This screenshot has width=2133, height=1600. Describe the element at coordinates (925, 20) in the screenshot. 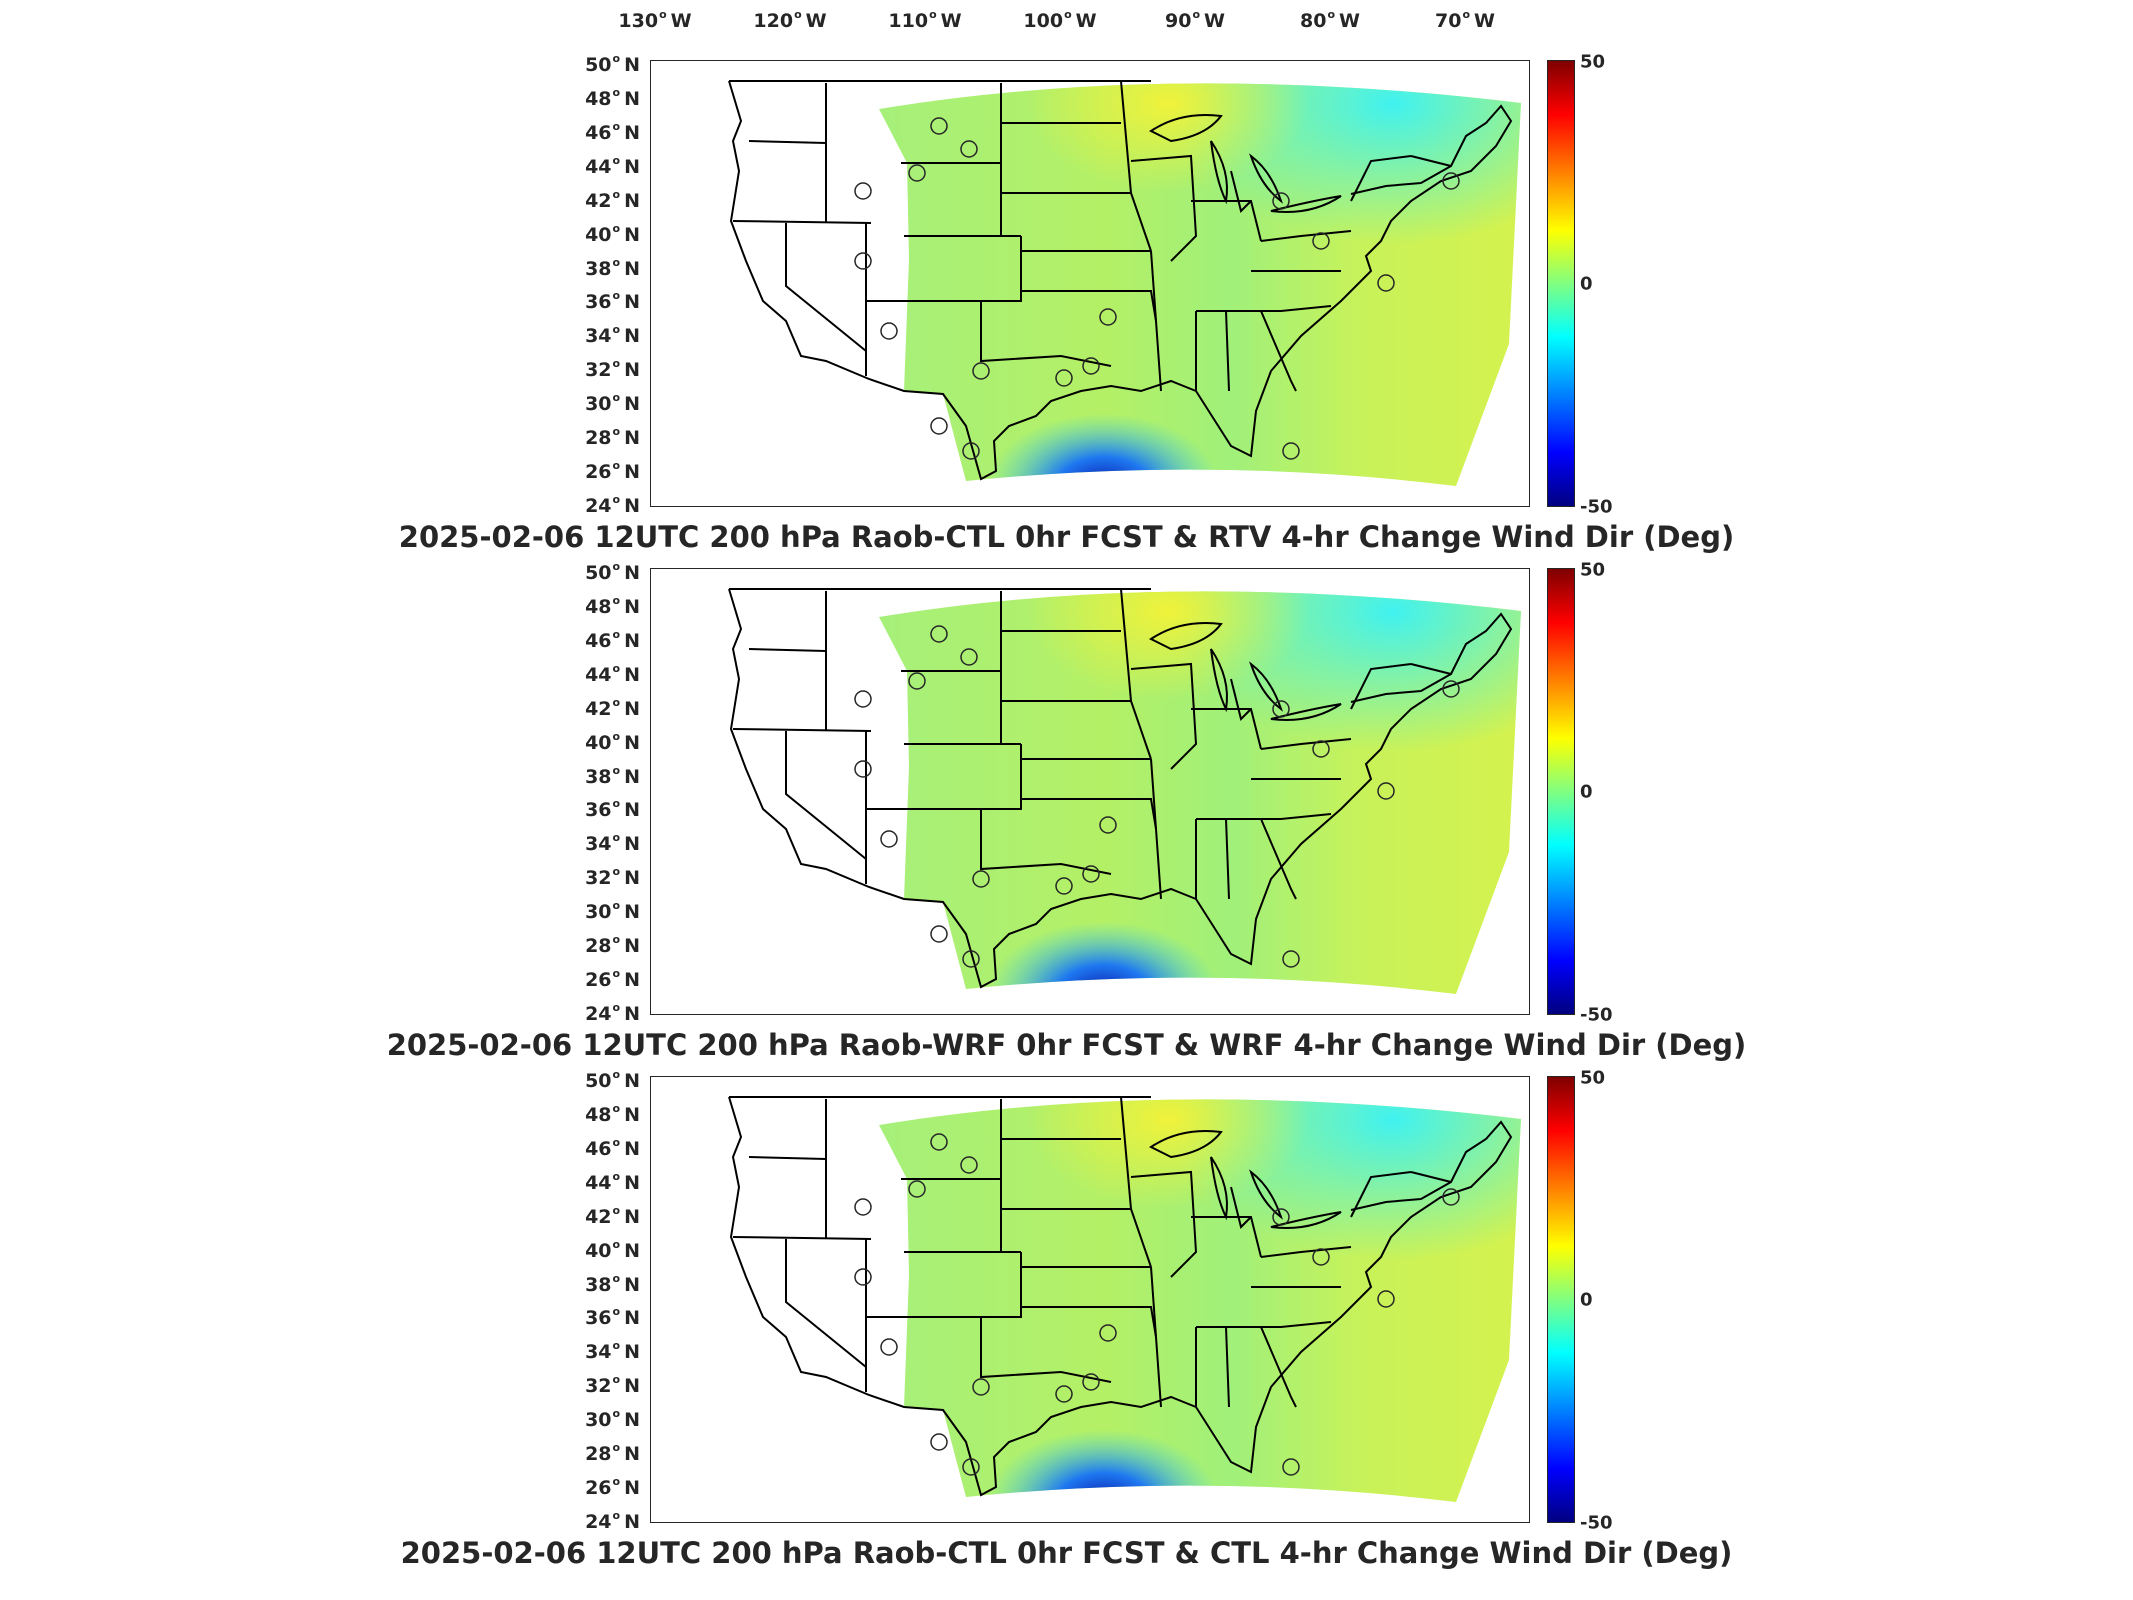

I see `lon-label: 110o W` at that location.